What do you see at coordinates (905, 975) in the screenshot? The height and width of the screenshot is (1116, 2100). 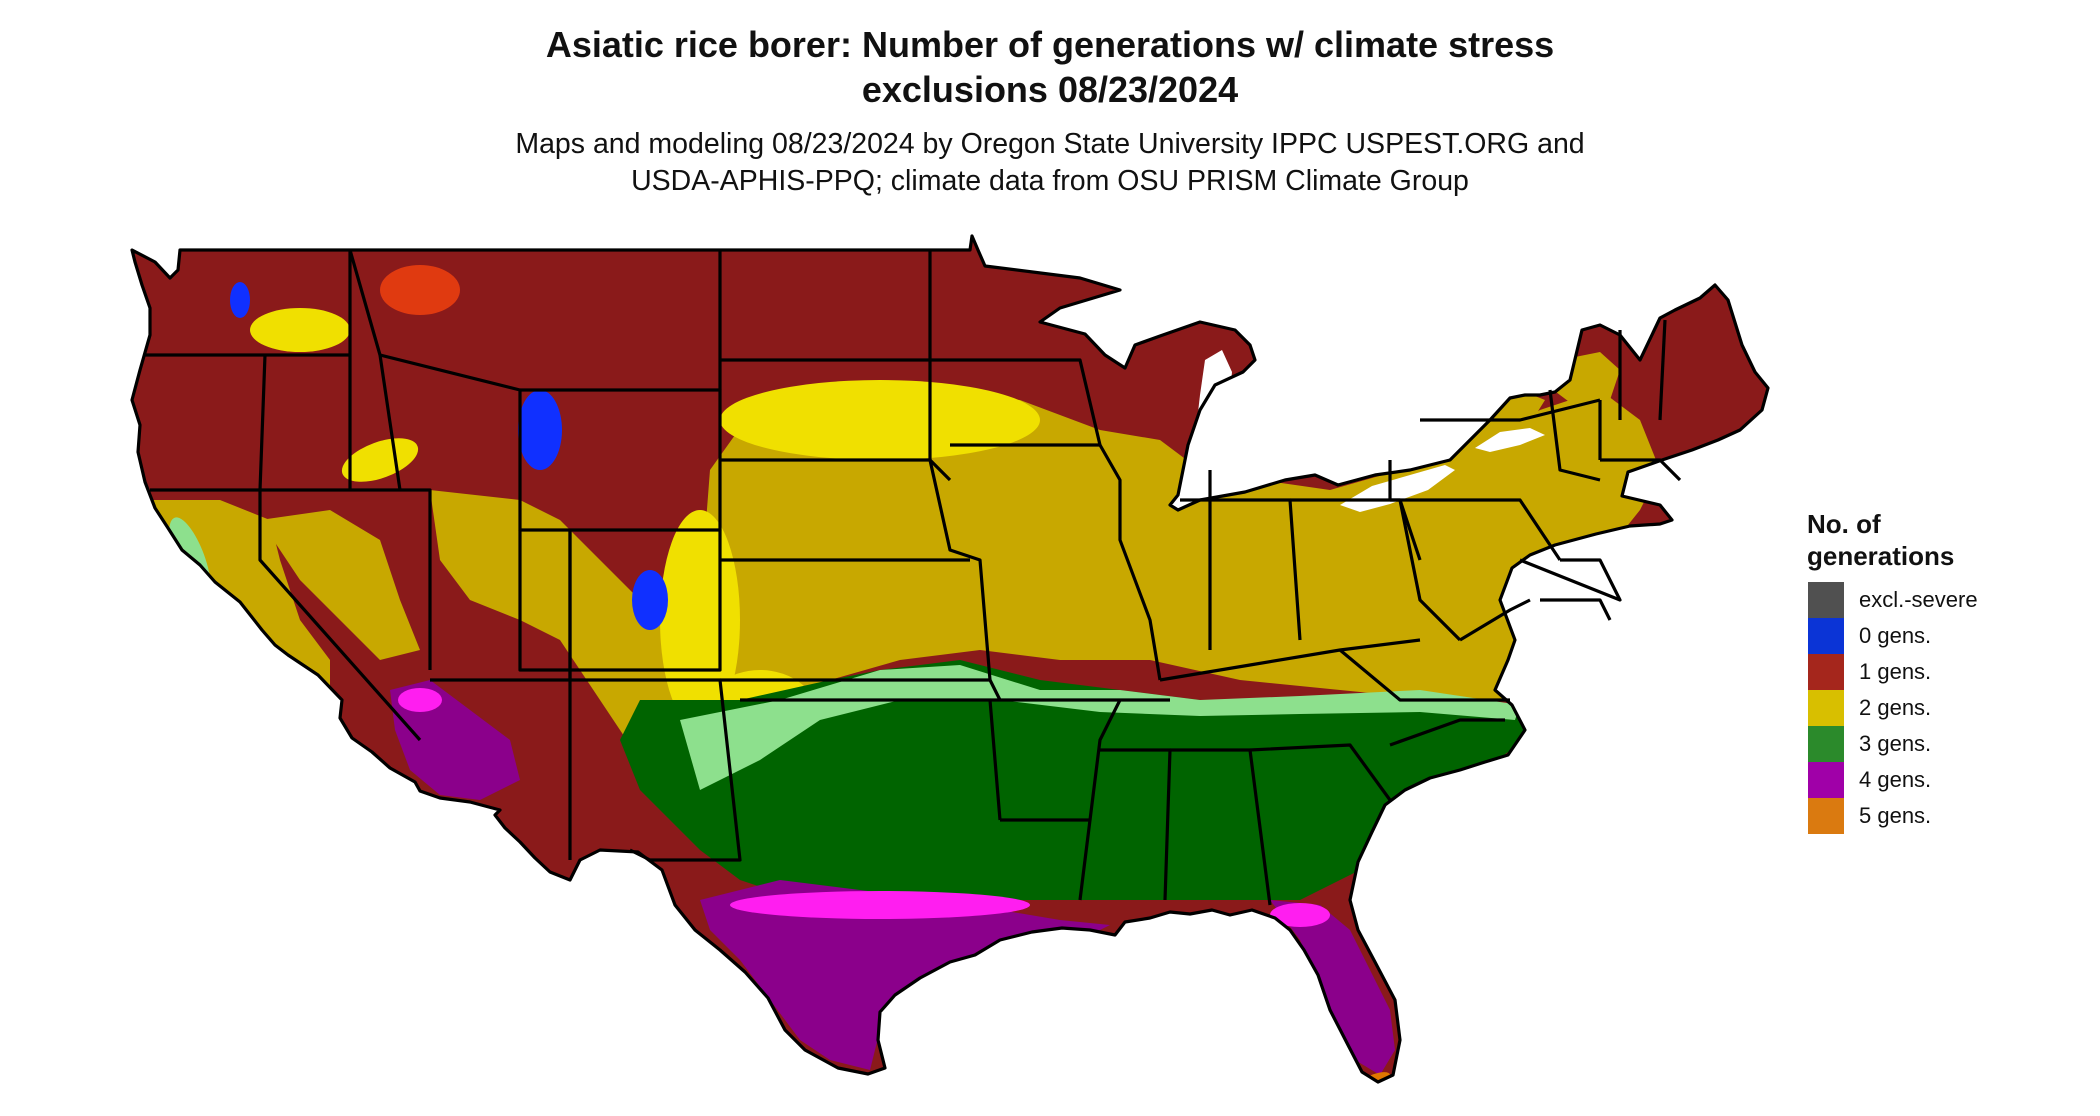 I see `region-4-gen-texas` at bounding box center [905, 975].